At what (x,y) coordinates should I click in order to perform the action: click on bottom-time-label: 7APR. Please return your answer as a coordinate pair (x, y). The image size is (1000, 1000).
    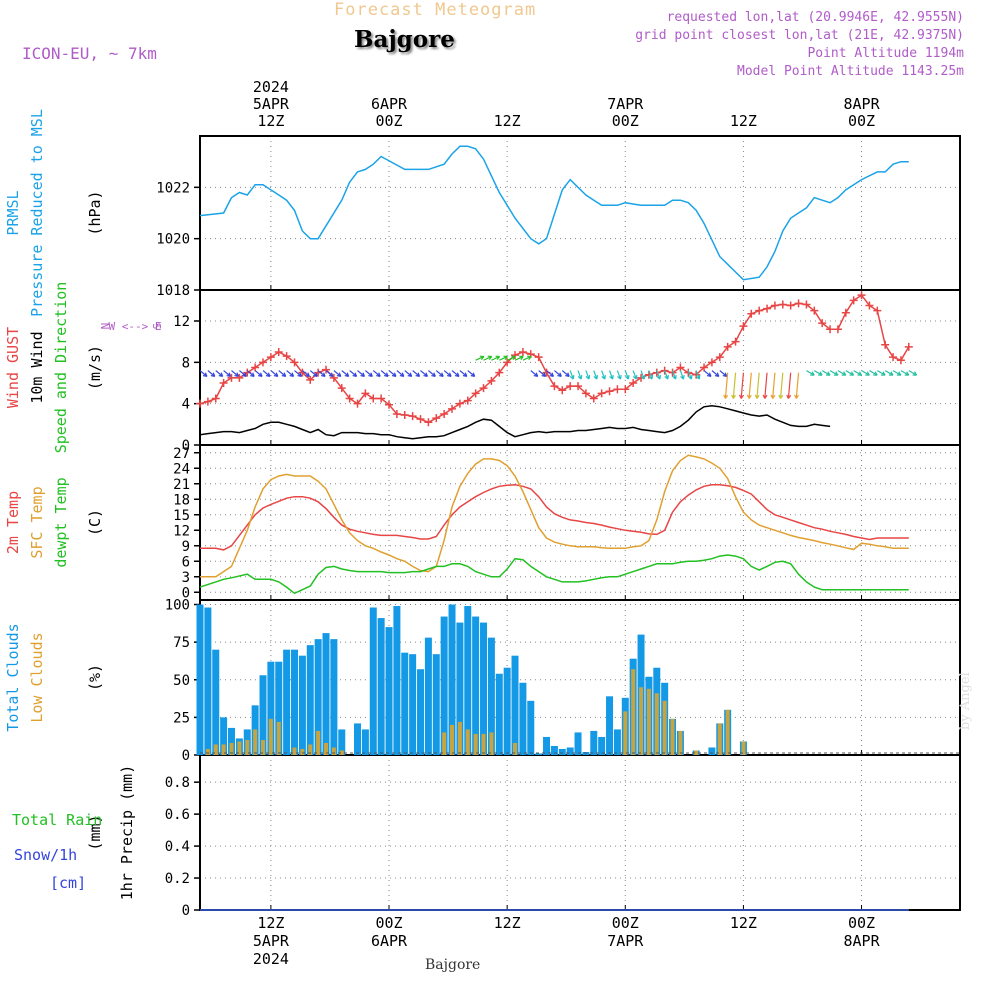
    Looking at the image, I should click on (625, 941).